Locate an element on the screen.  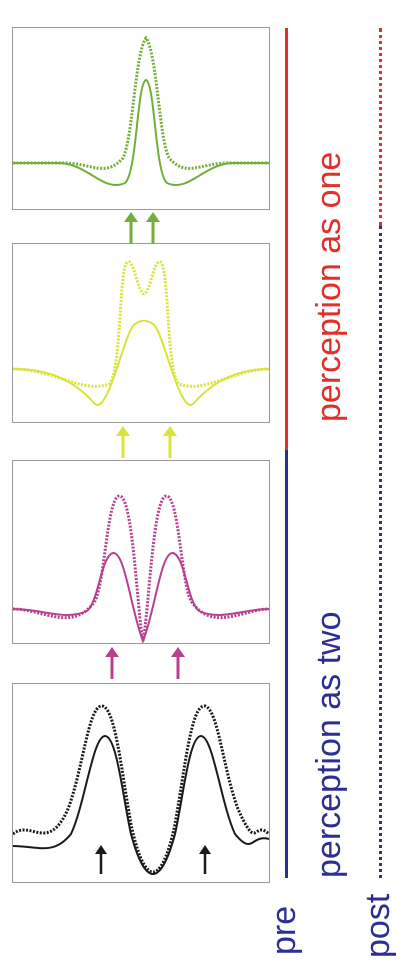
arrows-yellow is located at coordinates (141, 442).